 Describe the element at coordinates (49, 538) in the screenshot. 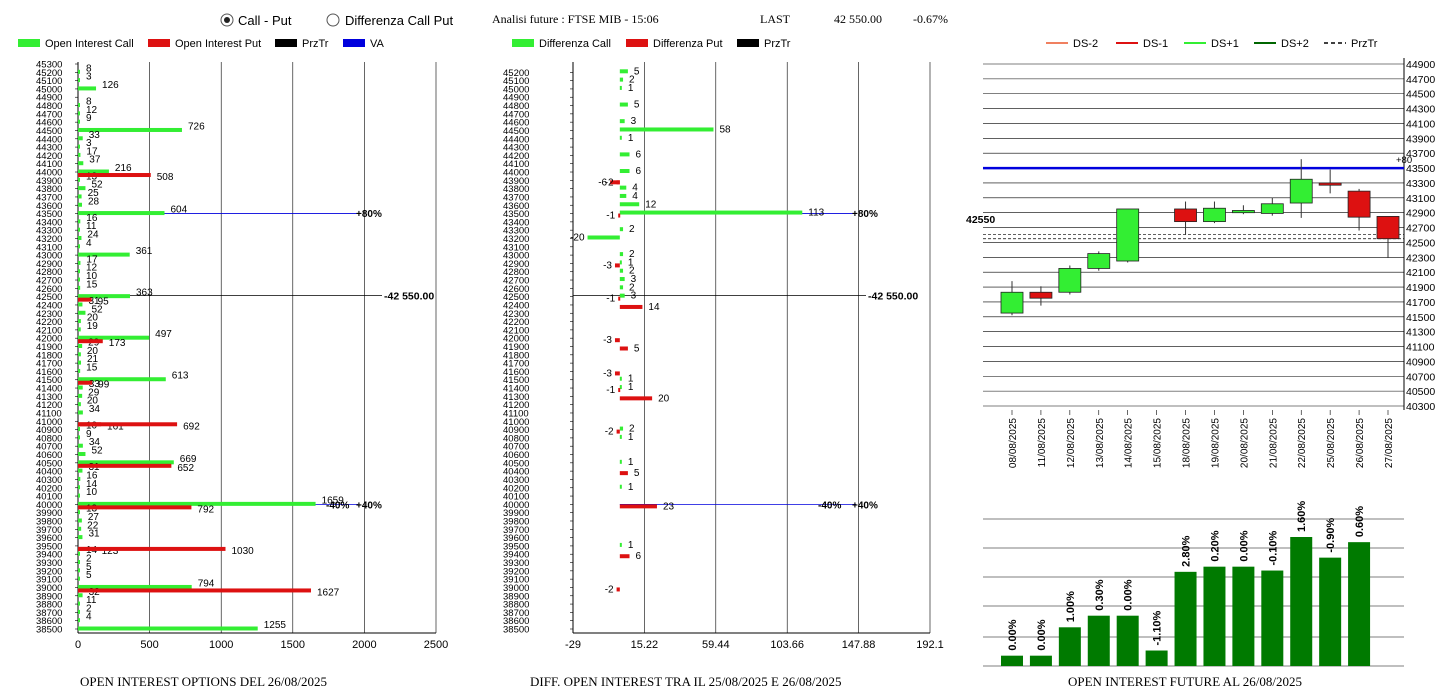

I see `opt-strike-label: 39600` at that location.